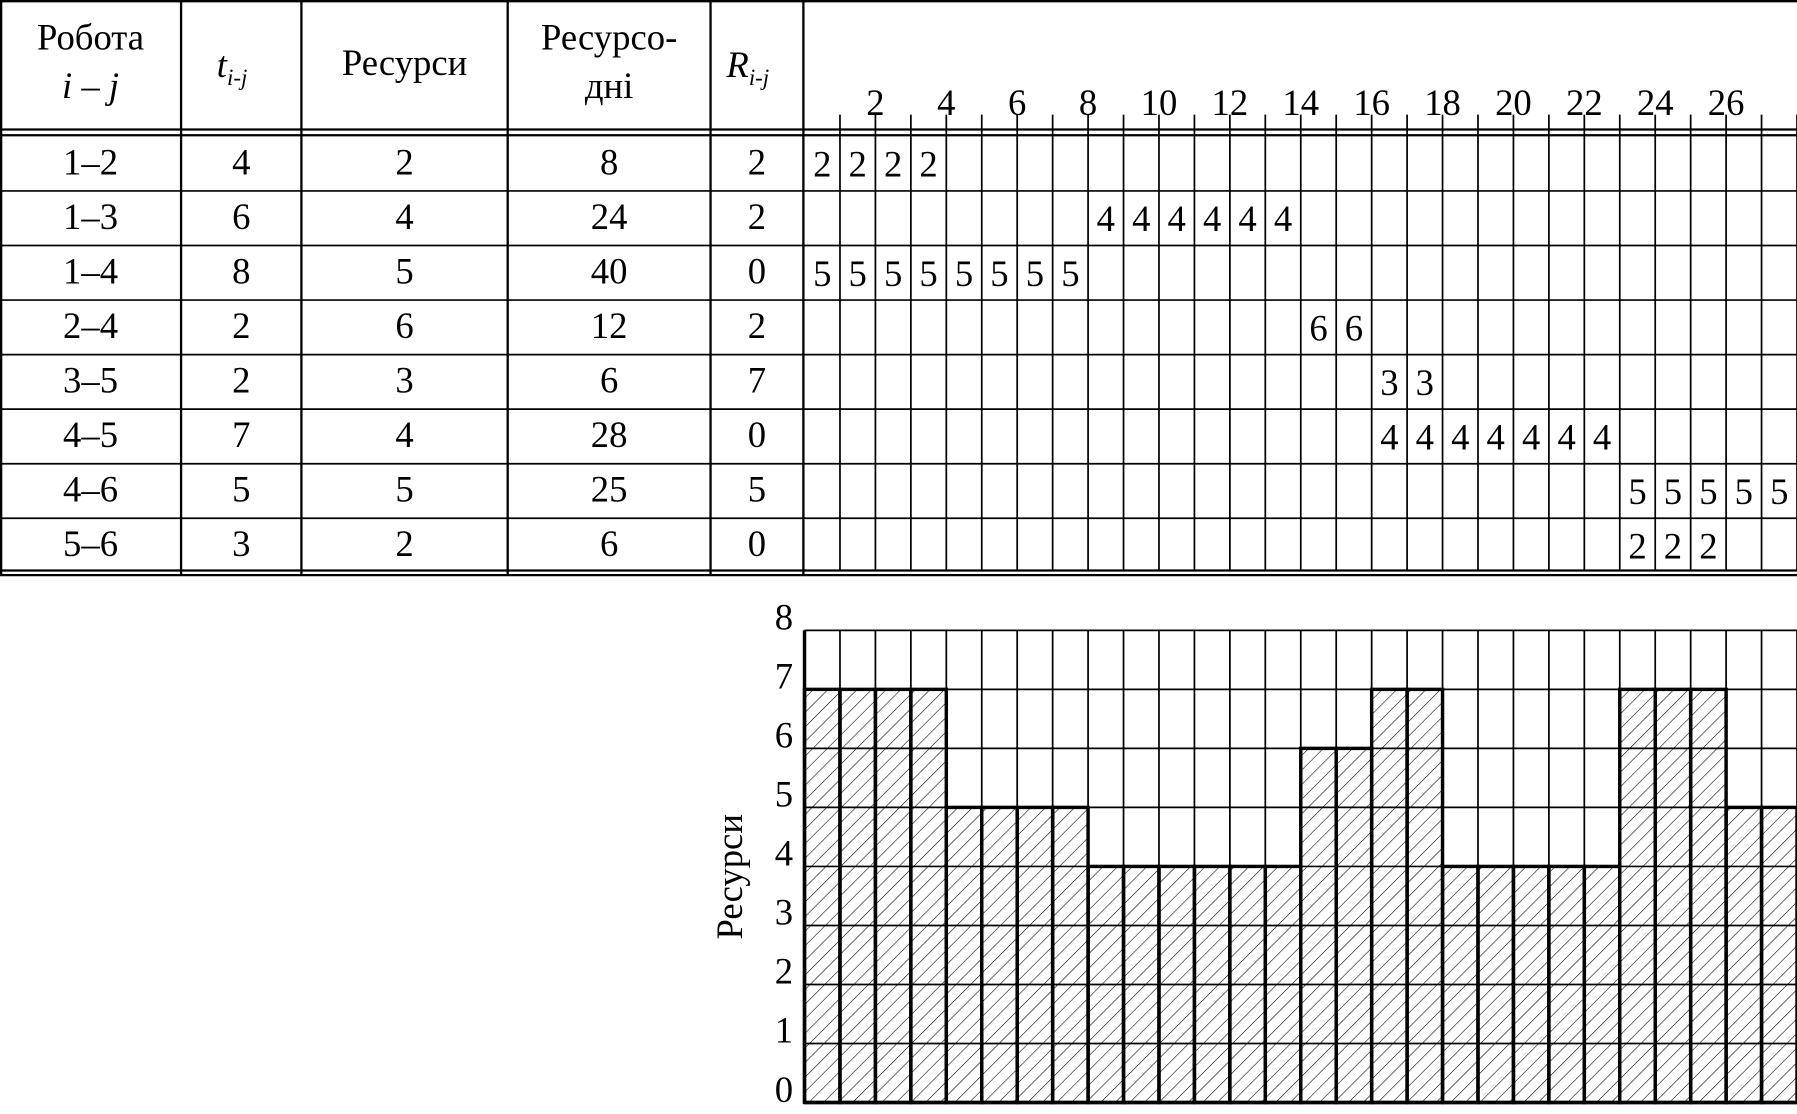  I want to click on cell-text: 2–4, so click(90, 325).